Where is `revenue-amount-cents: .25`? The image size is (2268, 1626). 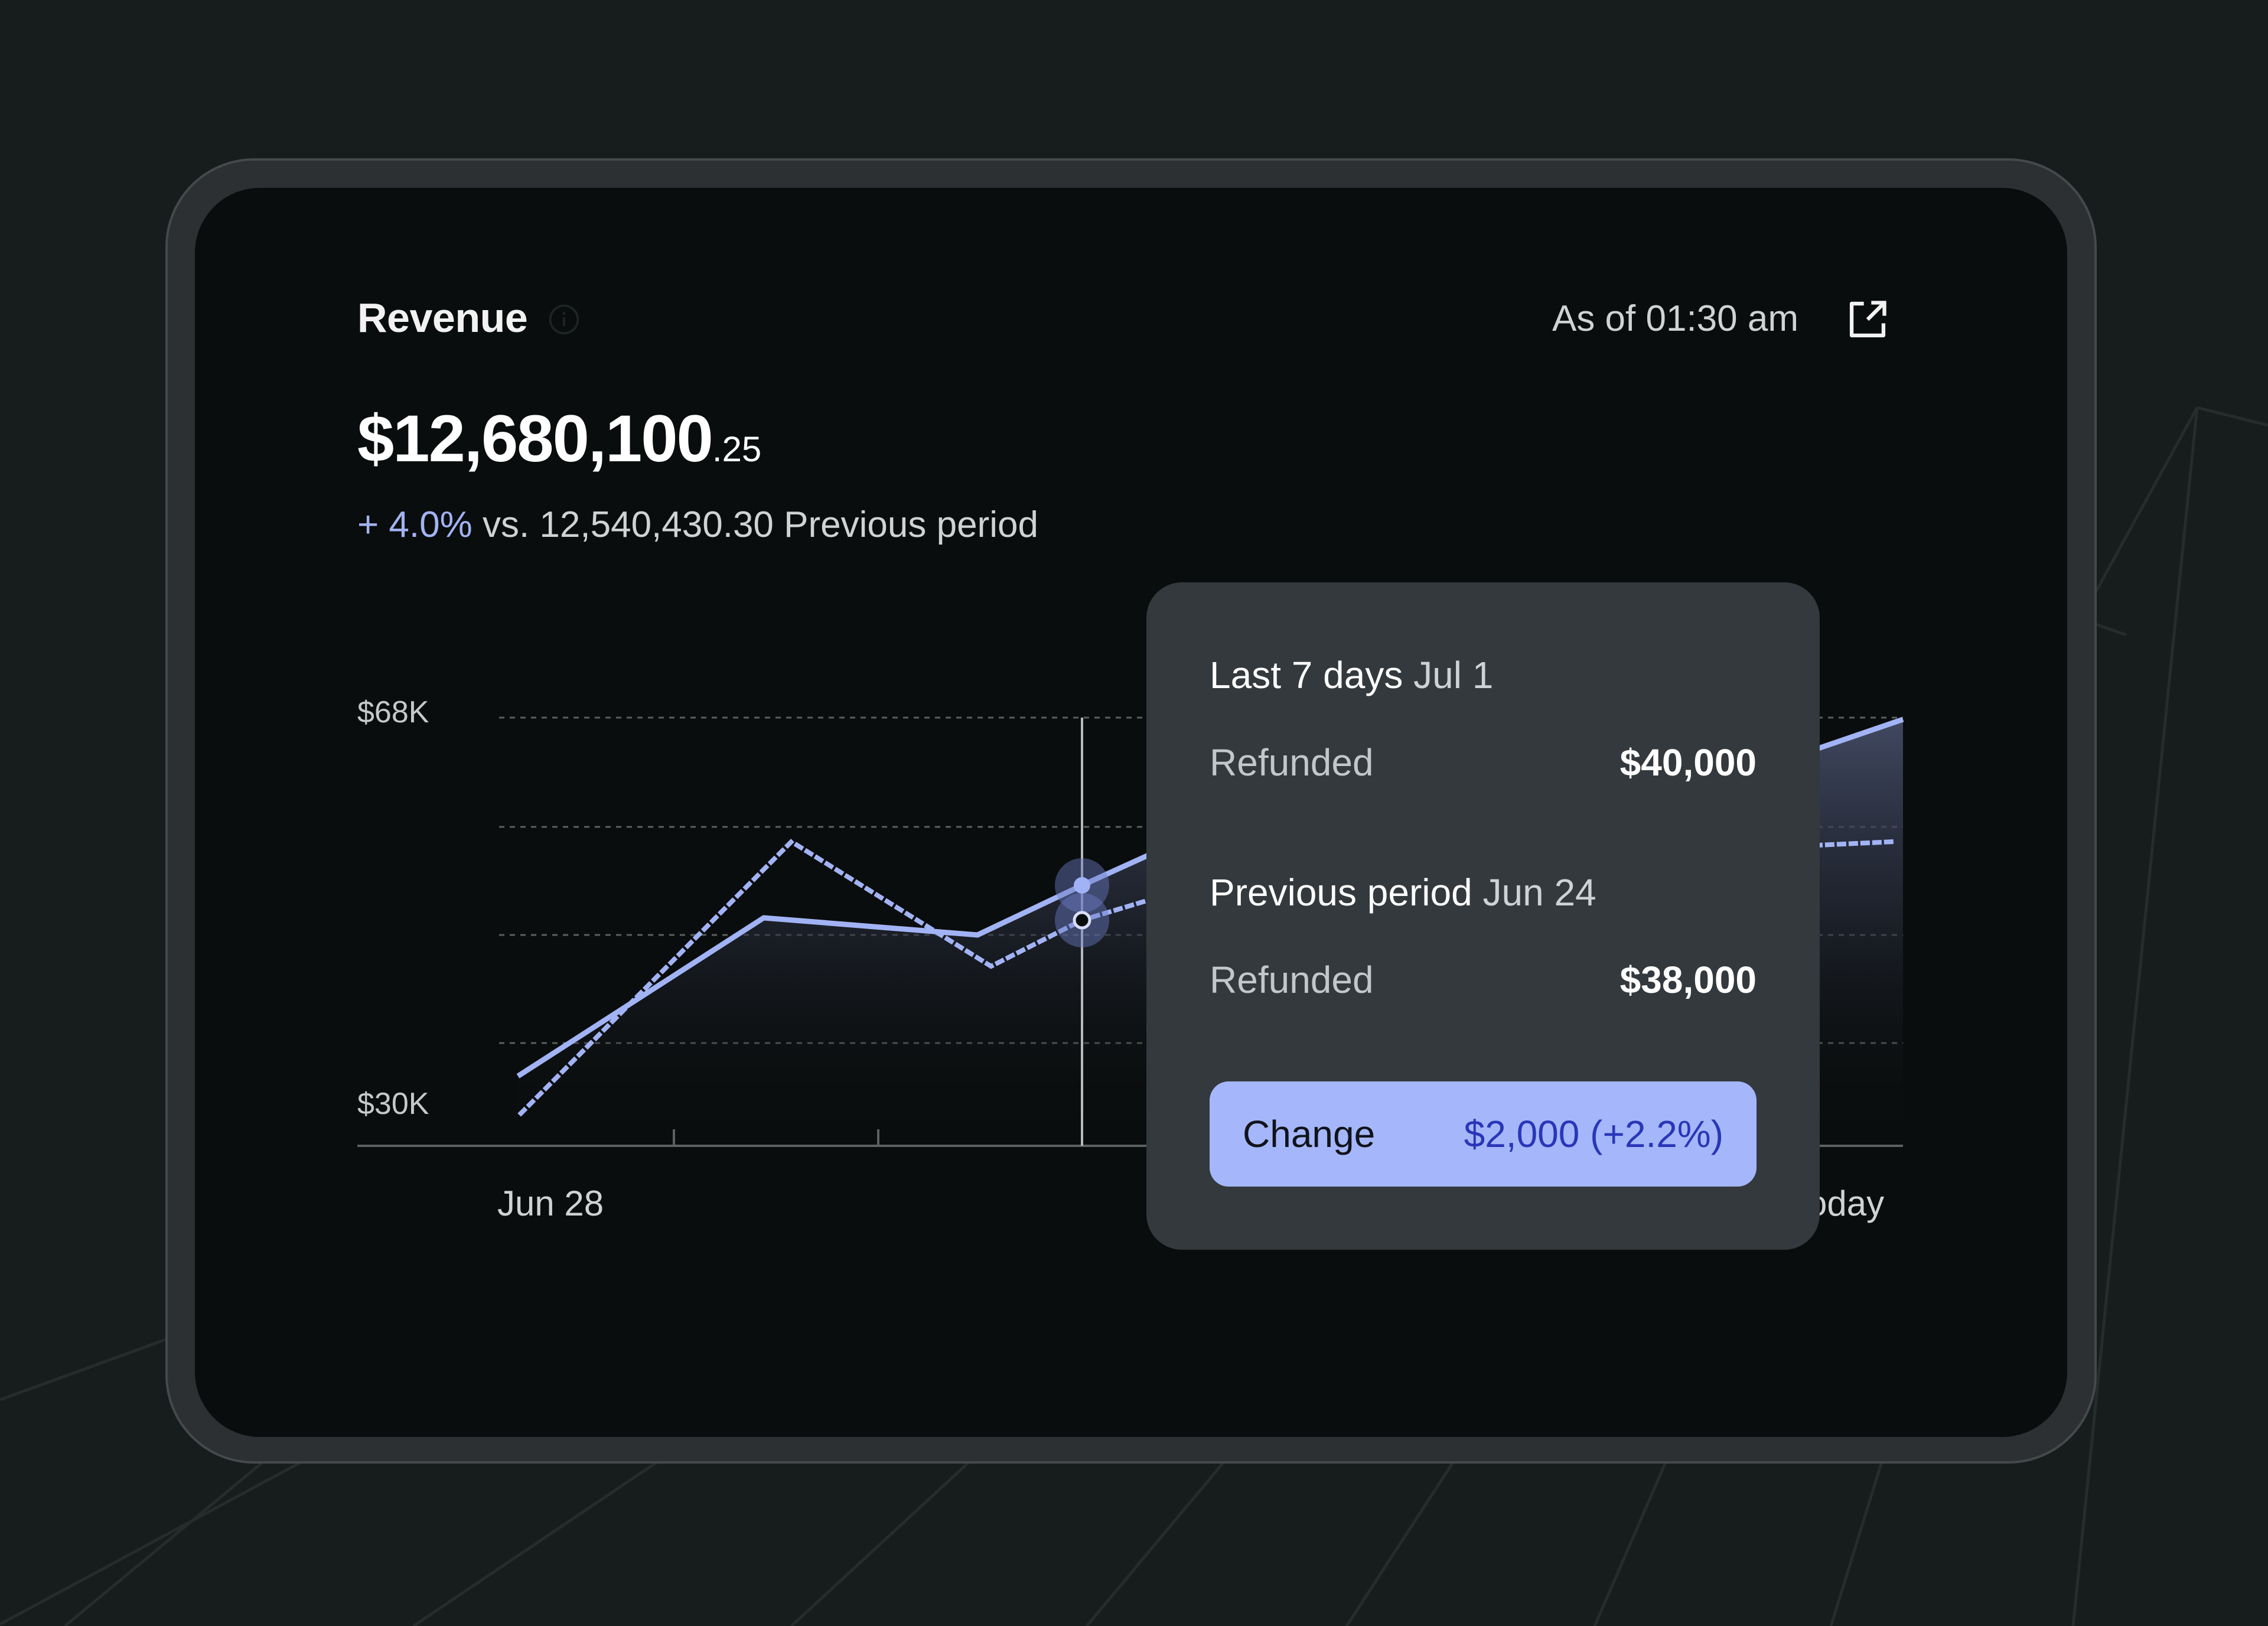 revenue-amount-cents: .25 is located at coordinates (737, 449).